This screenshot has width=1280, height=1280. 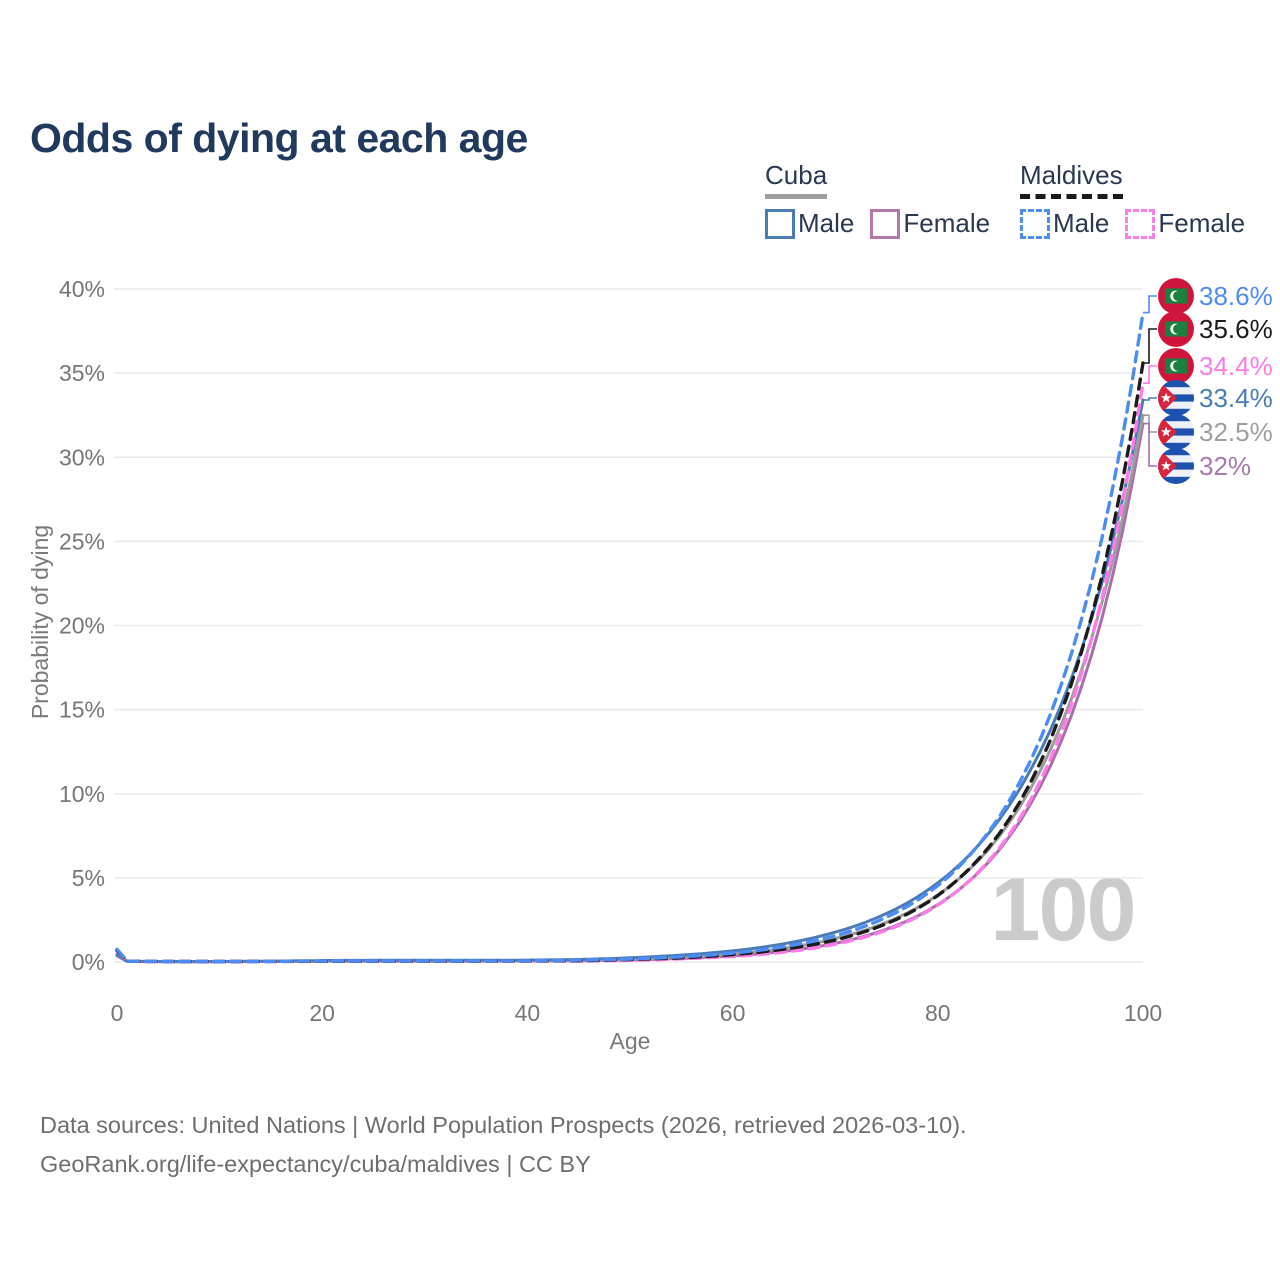 I want to click on legend-group-cuba: Cuba Male Female, so click(x=877, y=199).